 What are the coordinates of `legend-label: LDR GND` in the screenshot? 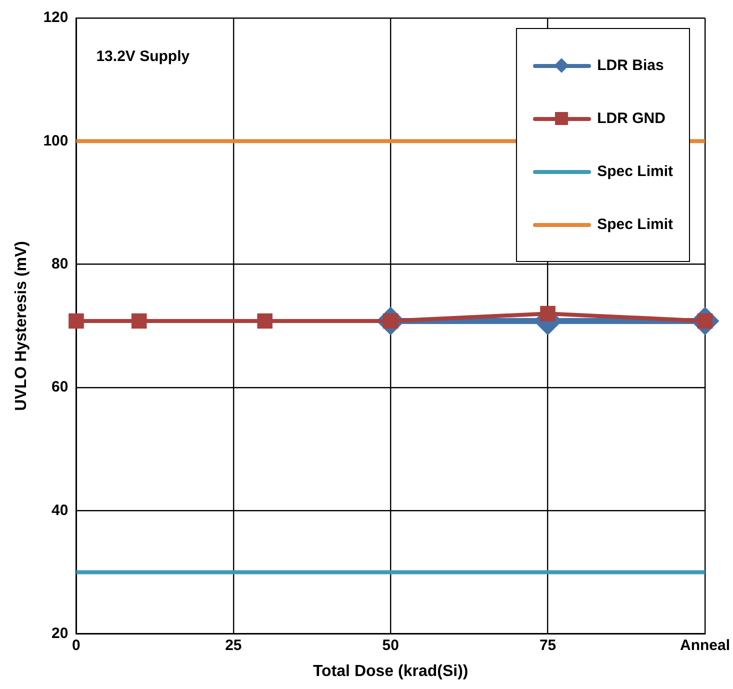 It's located at (631, 118).